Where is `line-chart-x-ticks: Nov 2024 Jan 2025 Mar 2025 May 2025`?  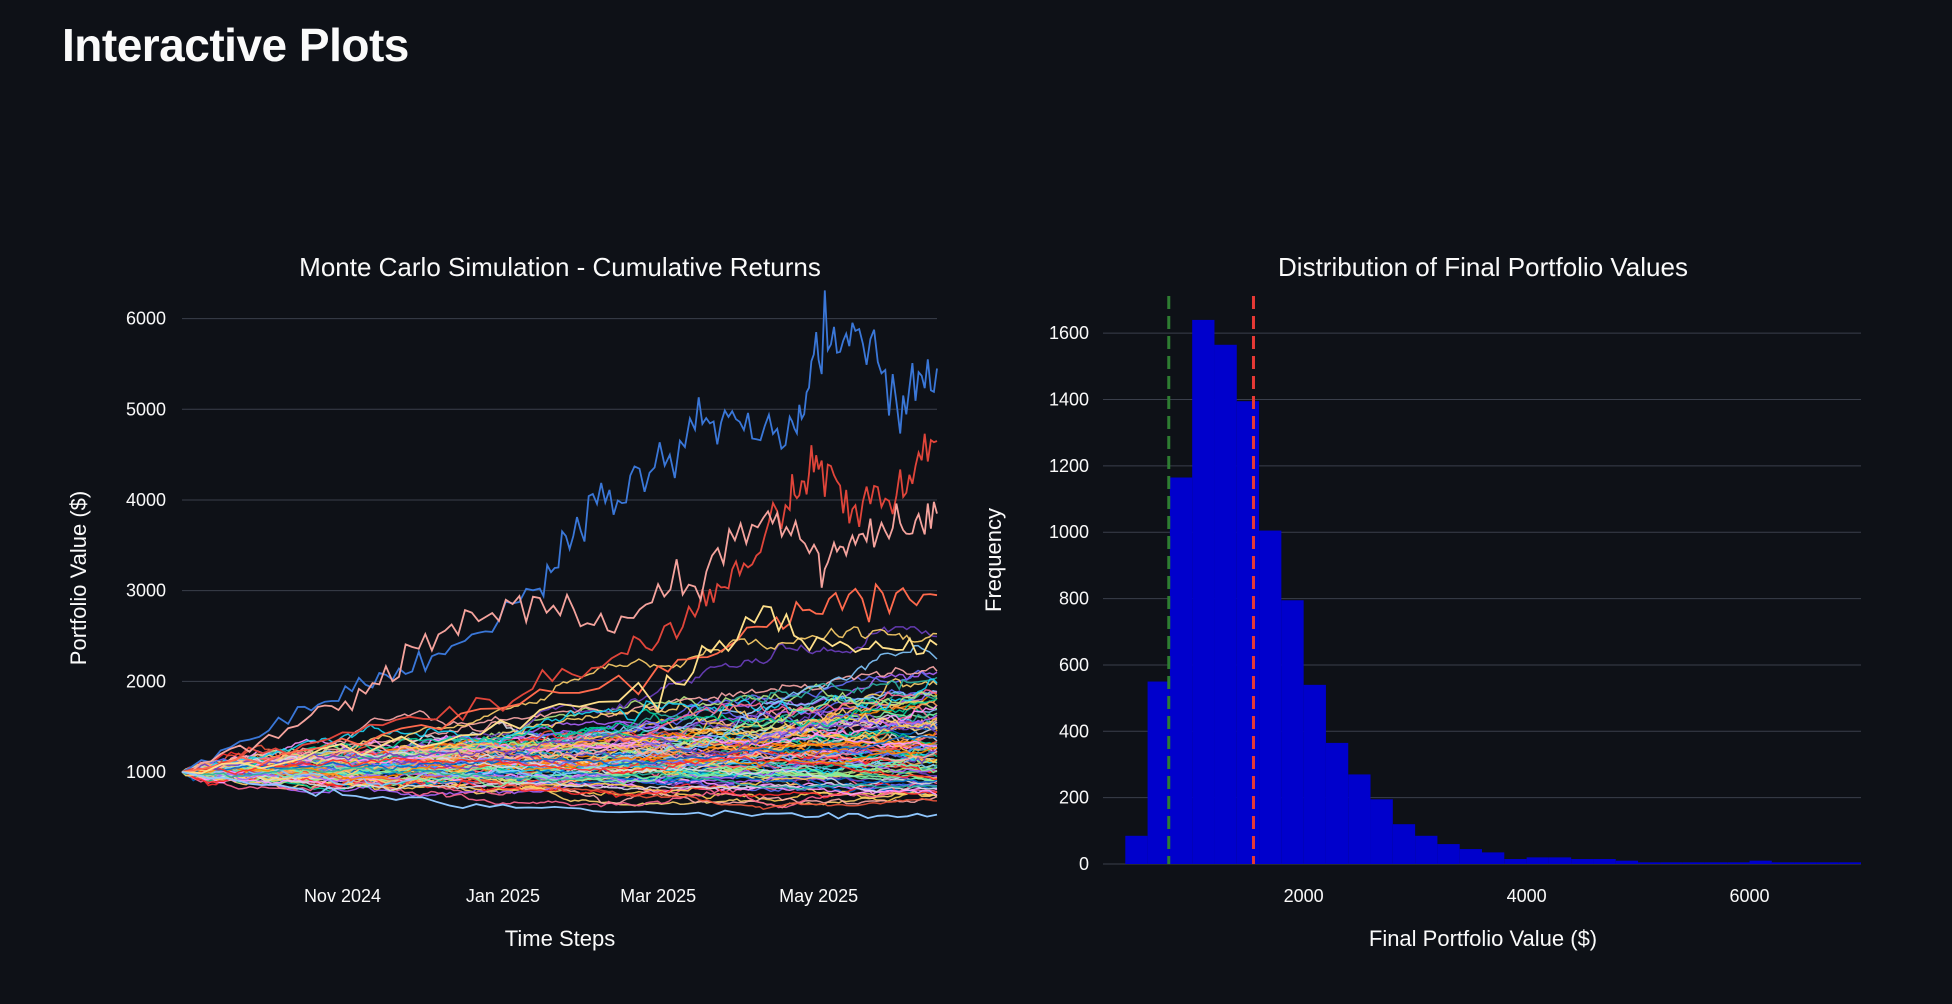 line-chart-x-ticks: Nov 2024 Jan 2025 Mar 2025 May 2025 is located at coordinates (581, 896).